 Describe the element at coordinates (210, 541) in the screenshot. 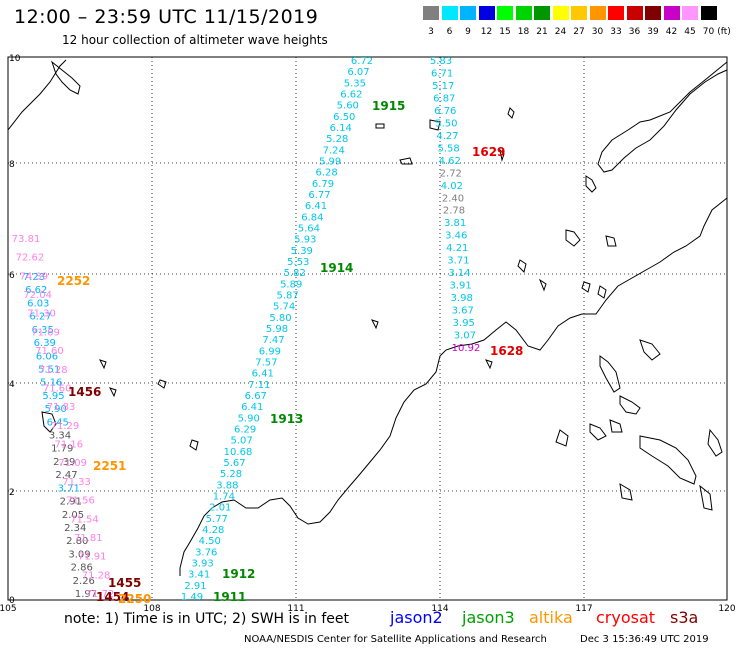

I see `wave-height-label-jason3: 4.50` at that location.